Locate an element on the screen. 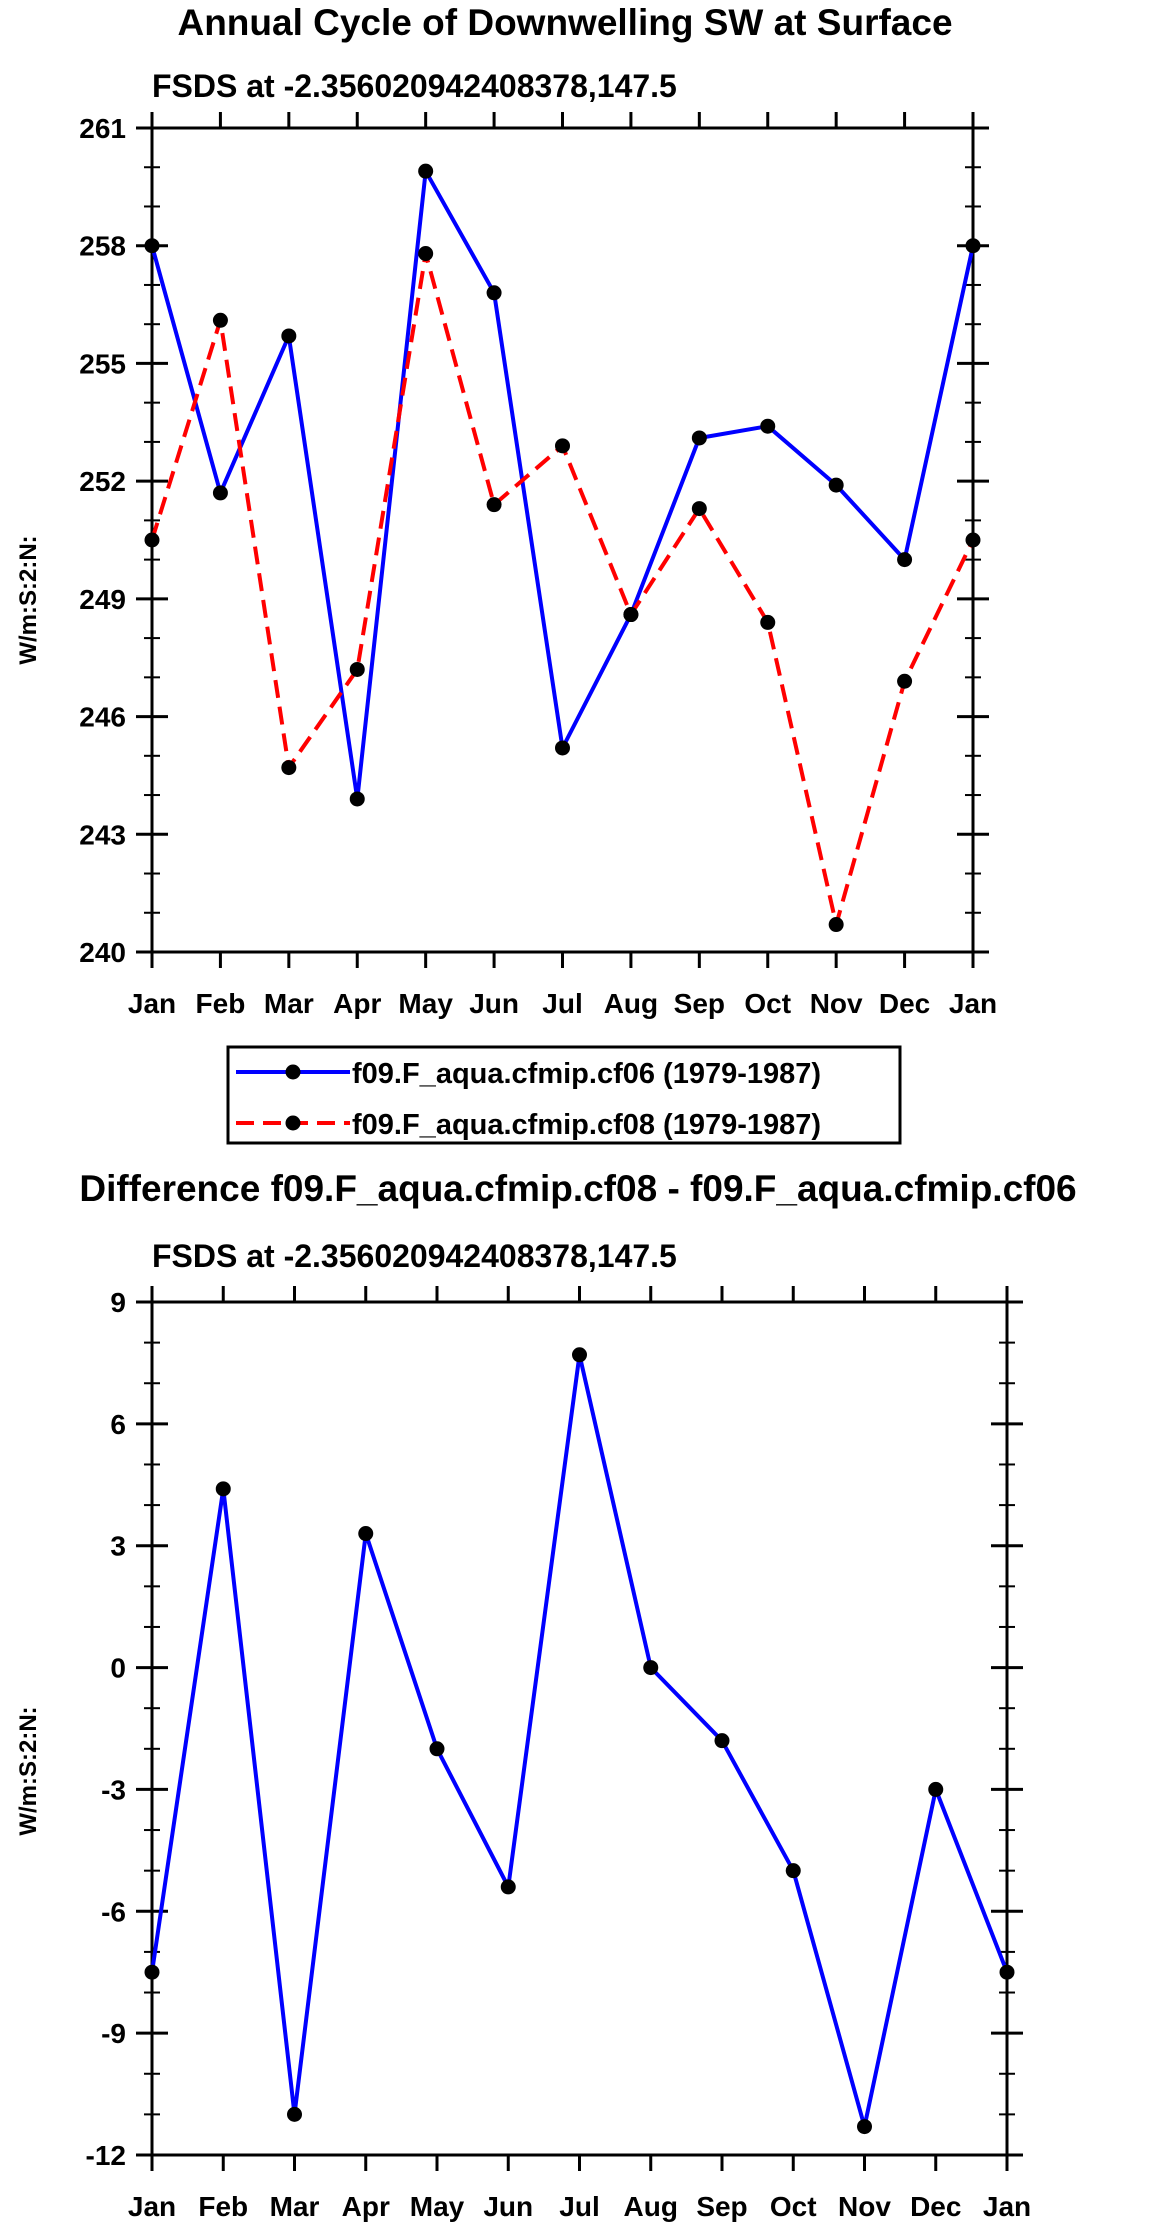  y-tick-label: 0 is located at coordinates (118, 1668).